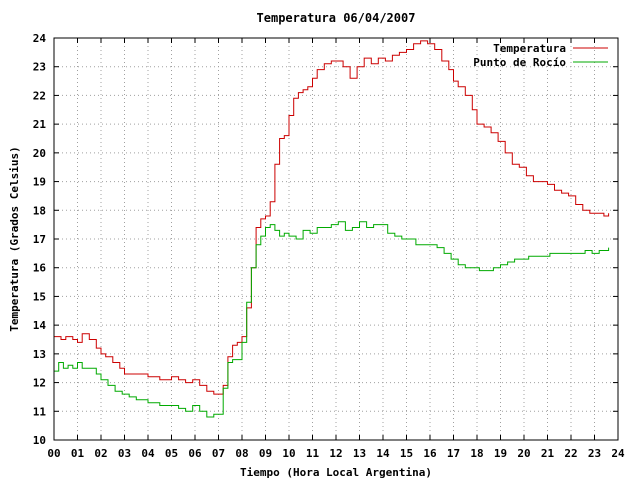 The image size is (640, 480). I want to click on y-tick-label: 11, so click(40, 411).